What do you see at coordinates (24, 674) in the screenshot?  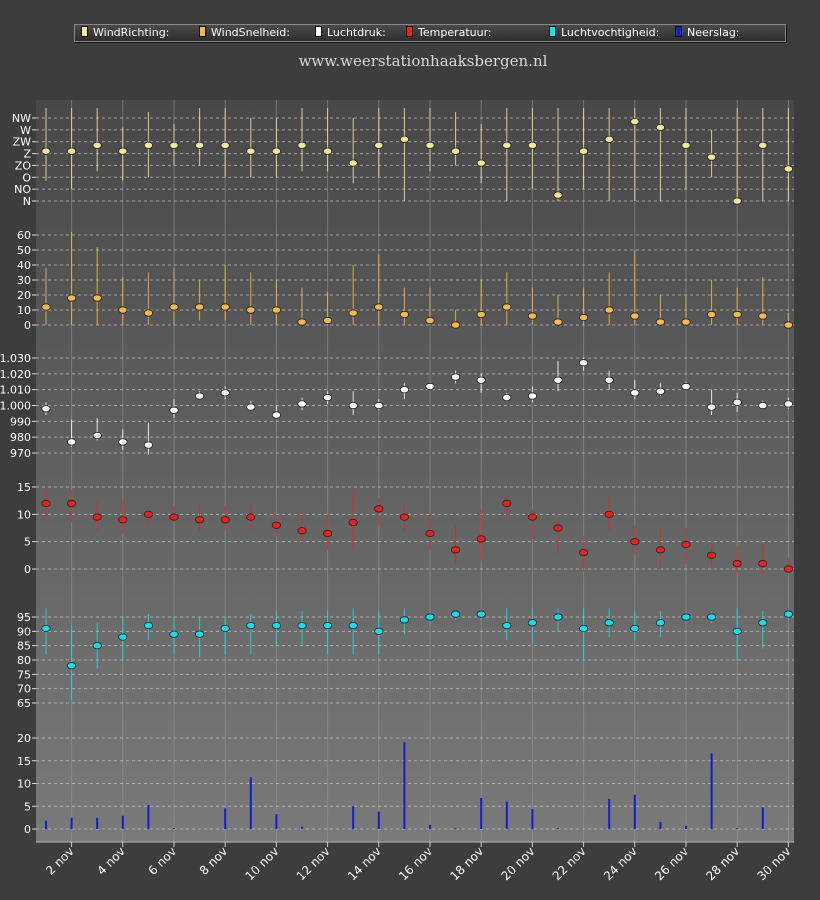 I see `y-tick-label: 75` at bounding box center [24, 674].